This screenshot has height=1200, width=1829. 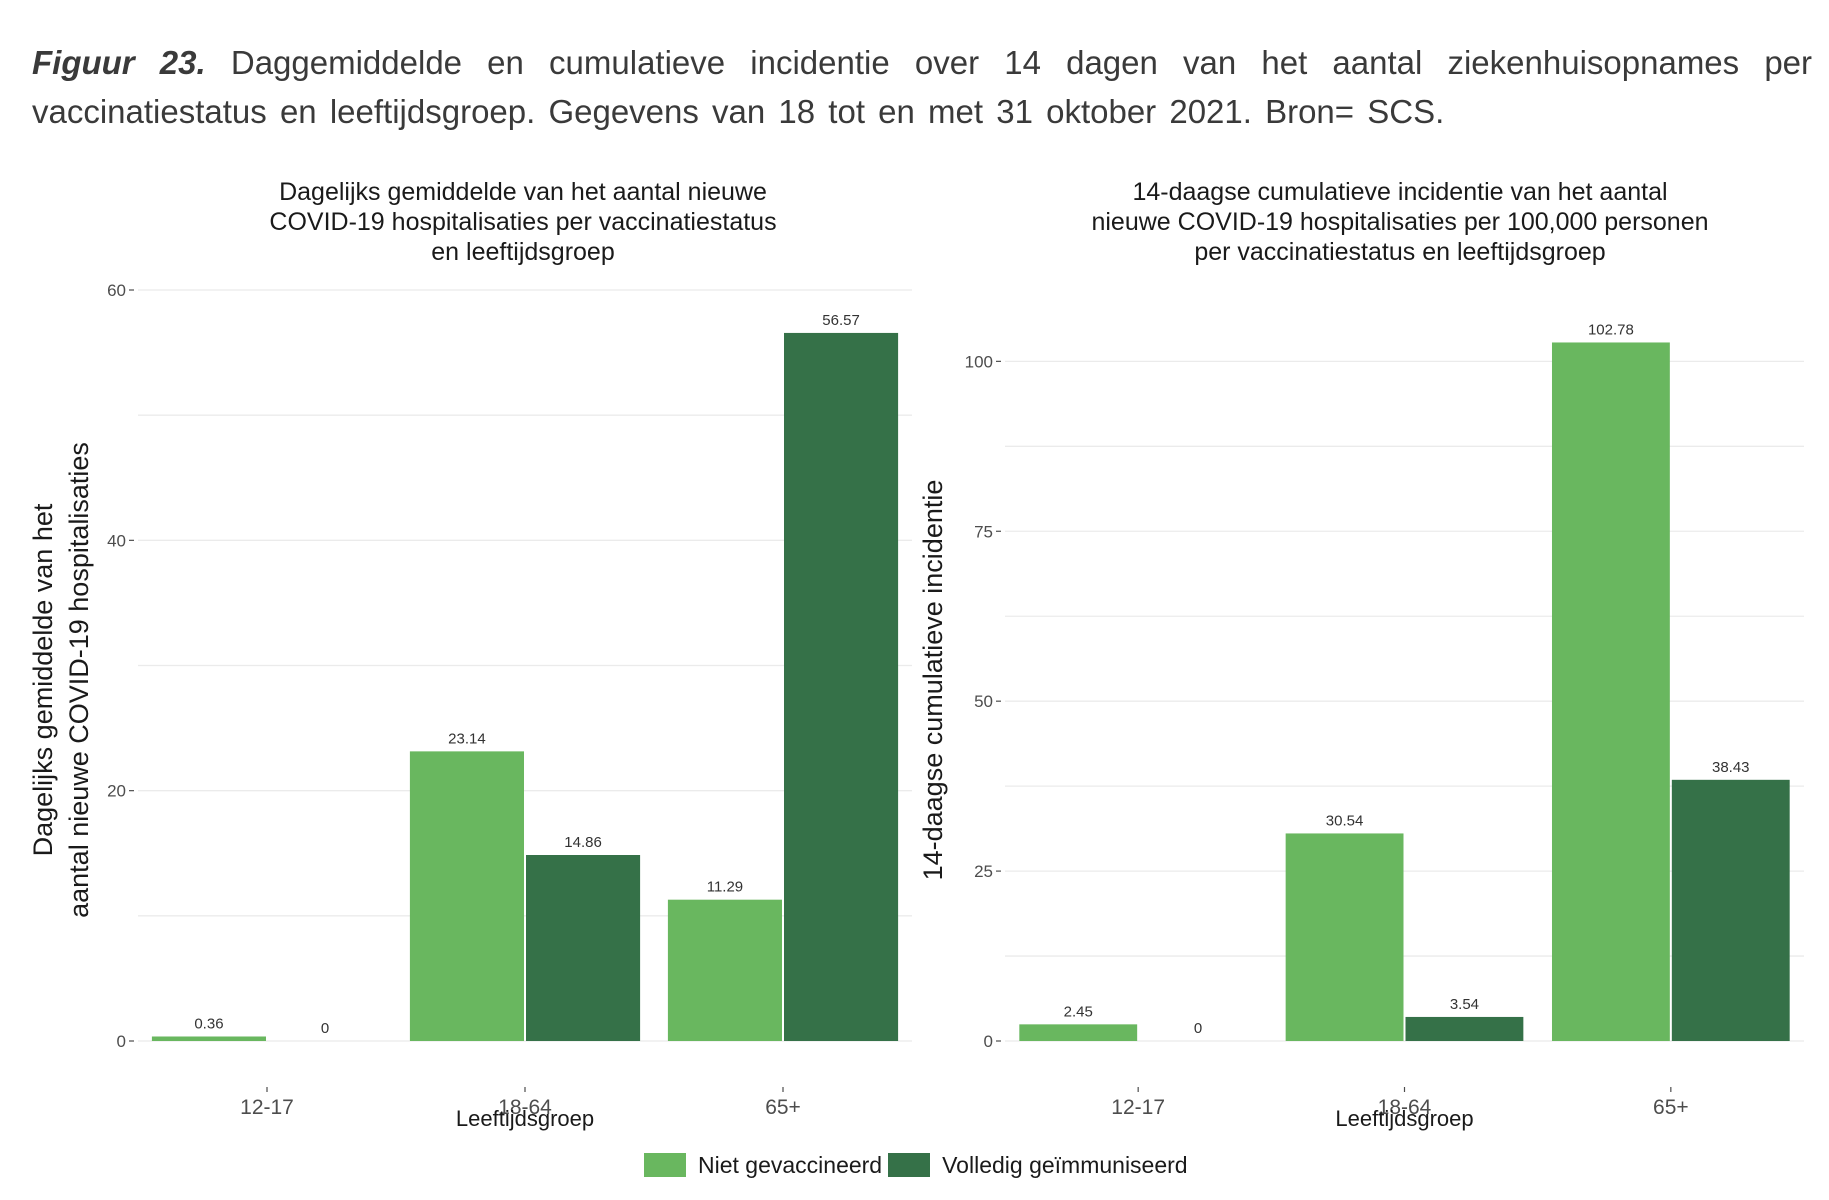 What do you see at coordinates (119, 62) in the screenshot?
I see `figure-label: Figuur 23.` at bounding box center [119, 62].